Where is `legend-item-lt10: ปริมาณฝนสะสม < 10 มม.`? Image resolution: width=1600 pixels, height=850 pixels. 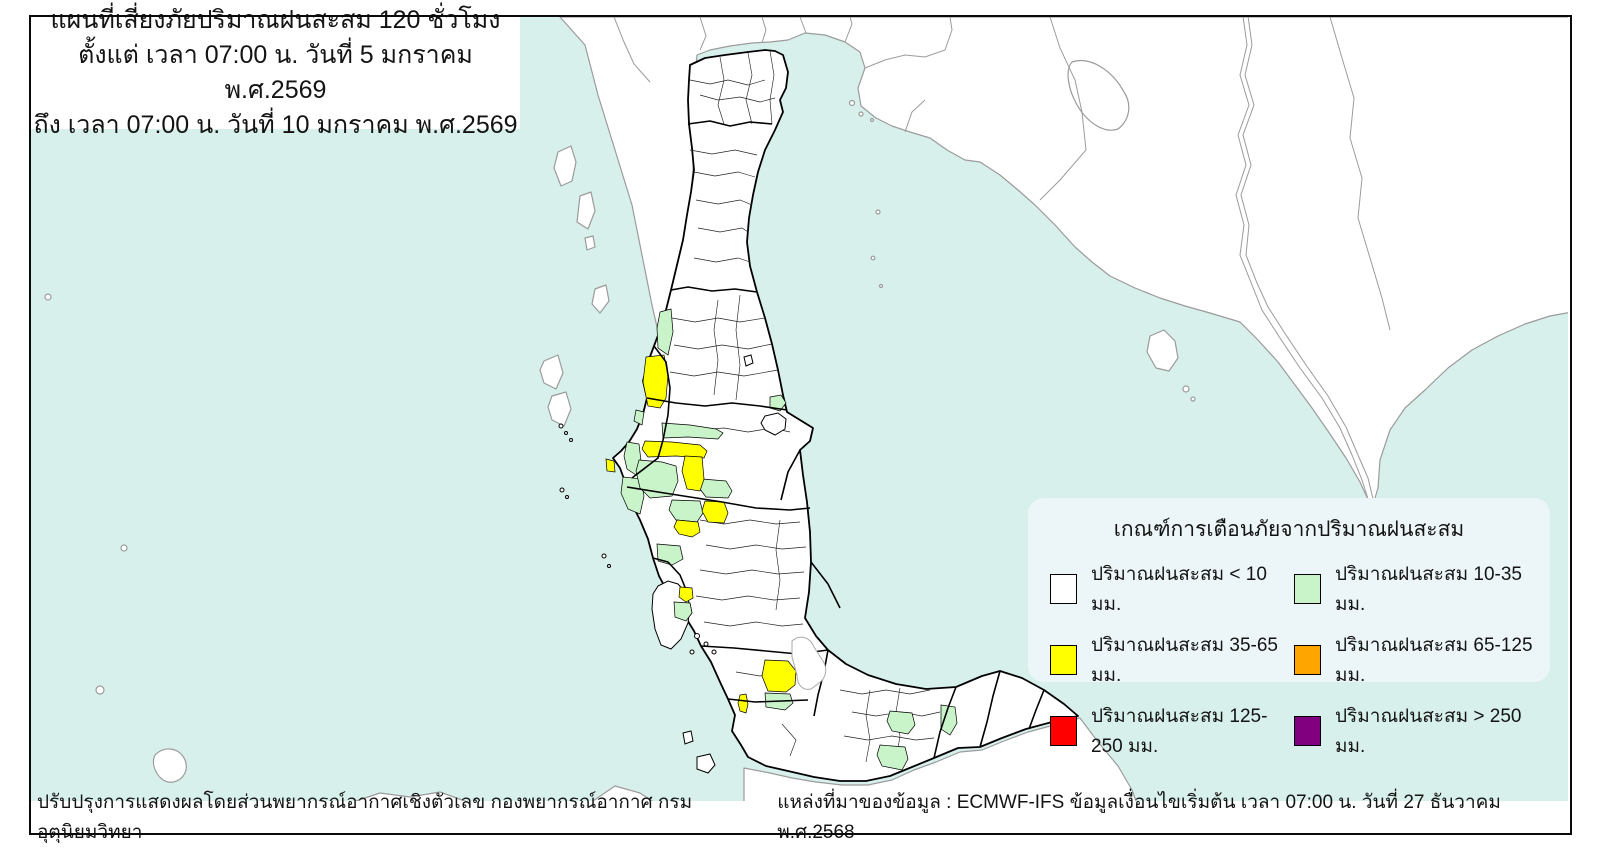
legend-item-lt10: ปริมาณฝนสะสม < 10 มม. is located at coordinates (1172, 589).